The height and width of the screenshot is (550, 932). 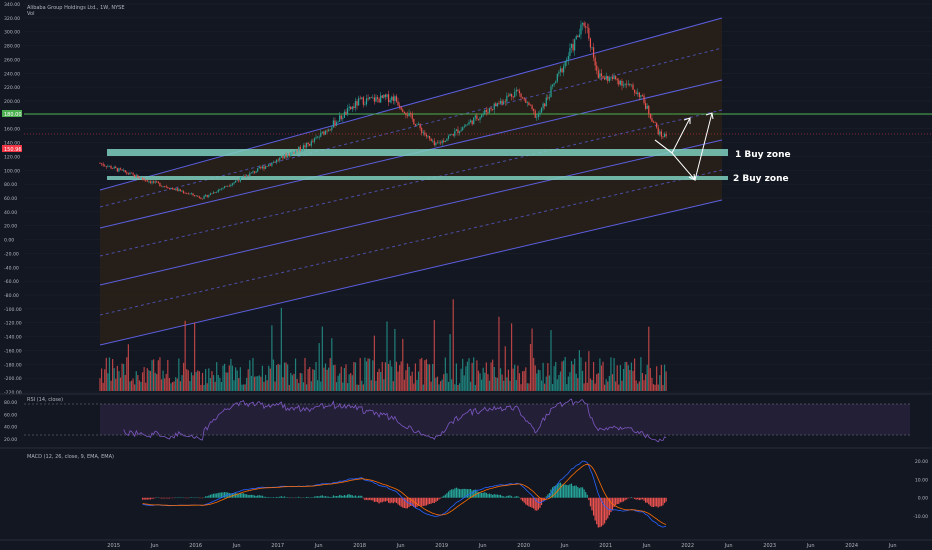 What do you see at coordinates (12, 130) in the screenshot?
I see `price-tick: 160.00` at bounding box center [12, 130].